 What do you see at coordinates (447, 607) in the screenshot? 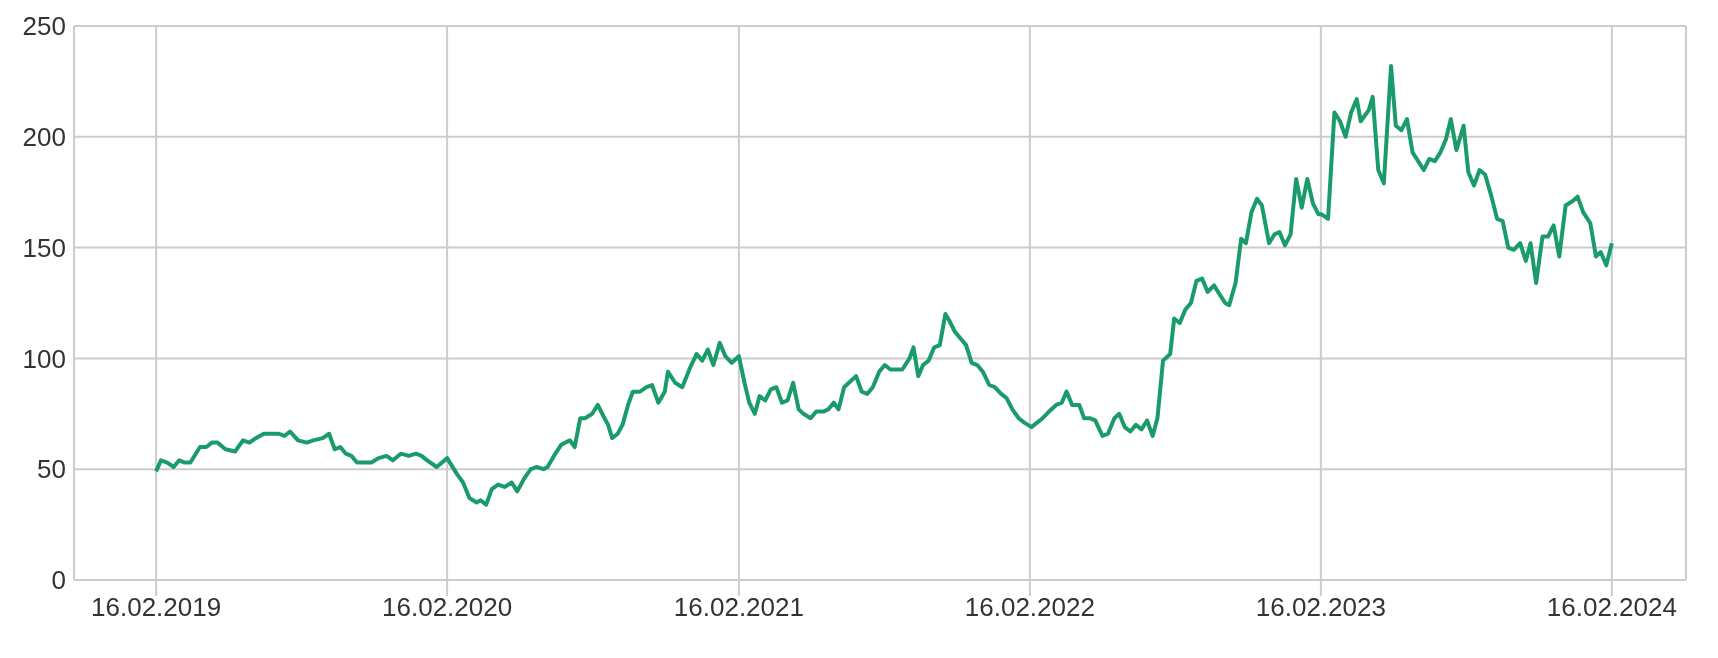
I see `x-tick-label: 16.02.2020` at bounding box center [447, 607].